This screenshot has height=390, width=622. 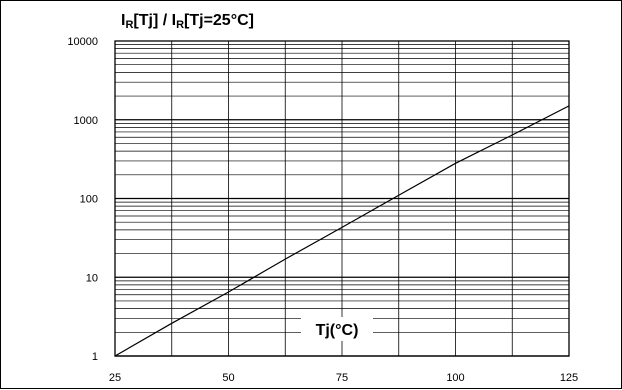 What do you see at coordinates (455, 378) in the screenshot?
I see `x-tick-label: 100` at bounding box center [455, 378].